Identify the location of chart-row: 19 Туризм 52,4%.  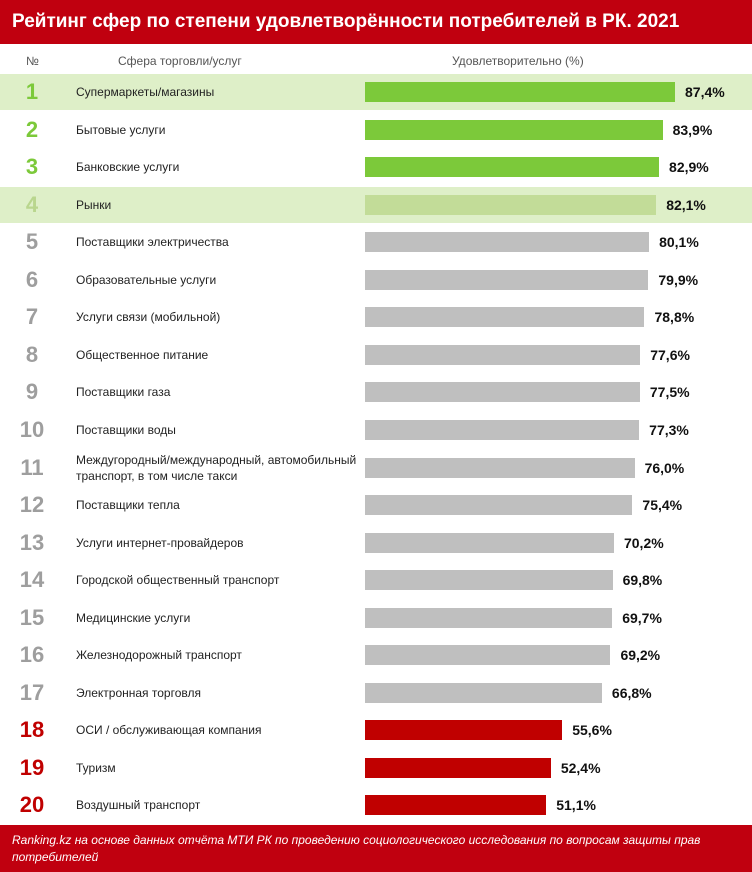
(376, 768).